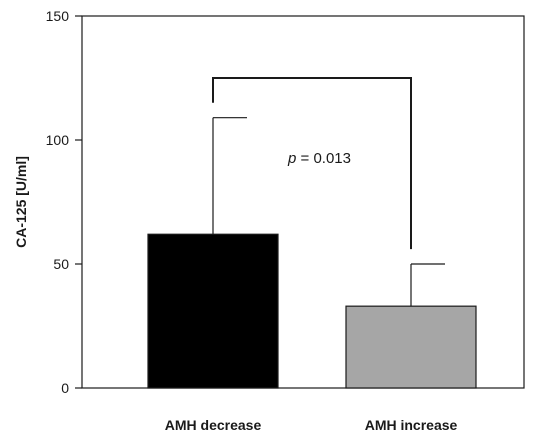 This screenshot has height=439, width=542. What do you see at coordinates (21, 202) in the screenshot?
I see `y-axis-title: CA-125 [U/ml]` at bounding box center [21, 202].